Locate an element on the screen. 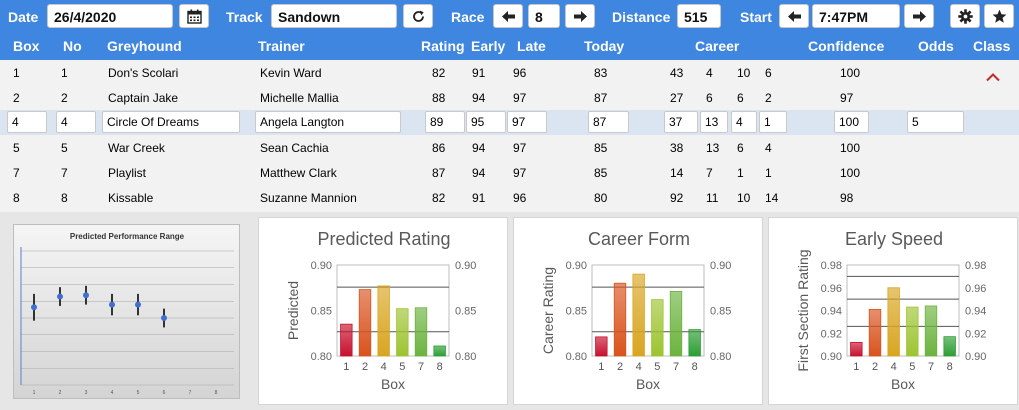 This screenshot has width=1019, height=410. cell-confidence: 97 is located at coordinates (847, 98).